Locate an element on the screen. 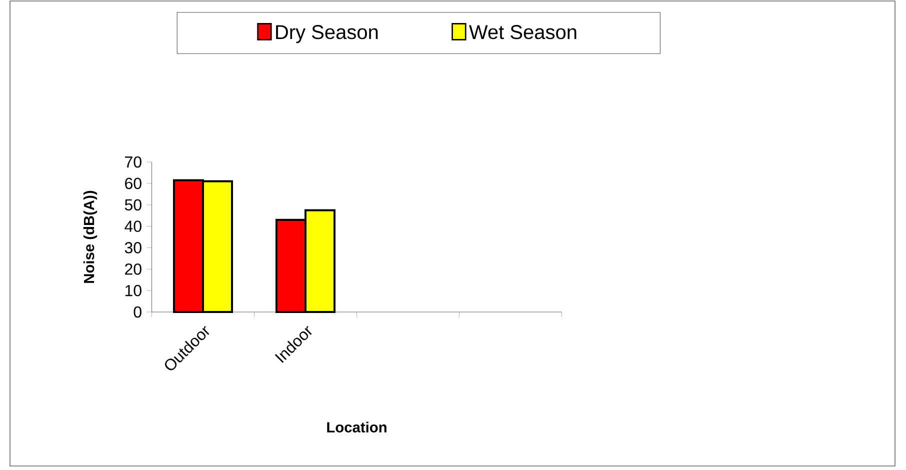 The image size is (906, 470). y-tick-label: 10 is located at coordinates (133, 290).